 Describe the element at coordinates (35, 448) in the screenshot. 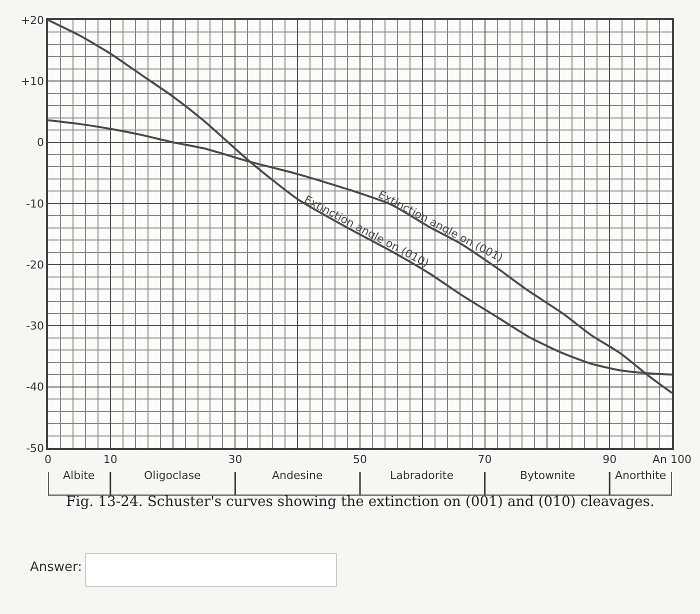

I see `y-tick-label: -50` at that location.